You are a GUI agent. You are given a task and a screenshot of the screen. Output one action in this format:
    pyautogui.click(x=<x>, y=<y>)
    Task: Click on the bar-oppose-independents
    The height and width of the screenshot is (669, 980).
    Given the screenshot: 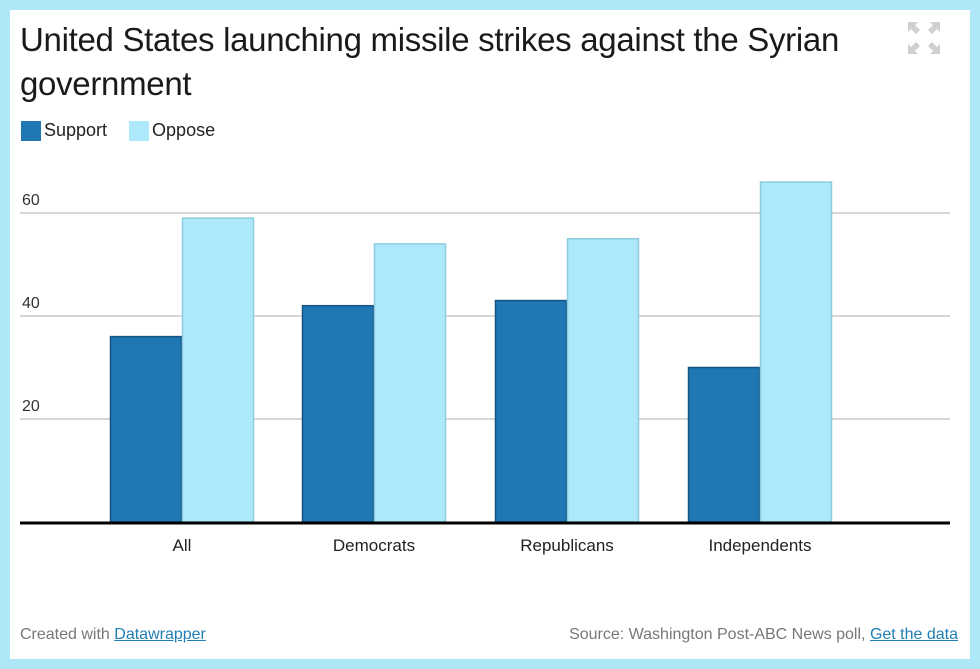 What is the action you would take?
    pyautogui.click(x=796, y=352)
    